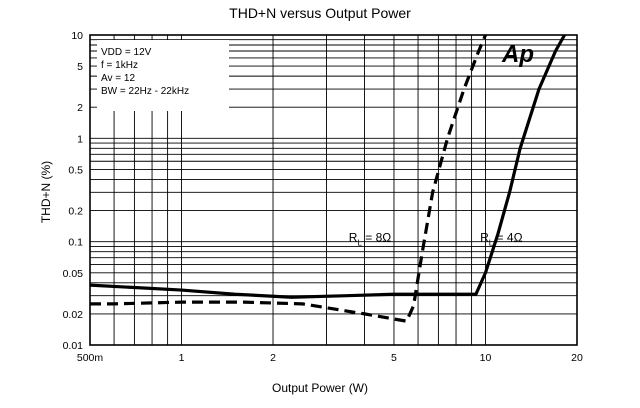 Image resolution: width=640 pixels, height=408 pixels. Describe the element at coordinates (73, 346) in the screenshot. I see `y-tick-label: 0.01` at that location.